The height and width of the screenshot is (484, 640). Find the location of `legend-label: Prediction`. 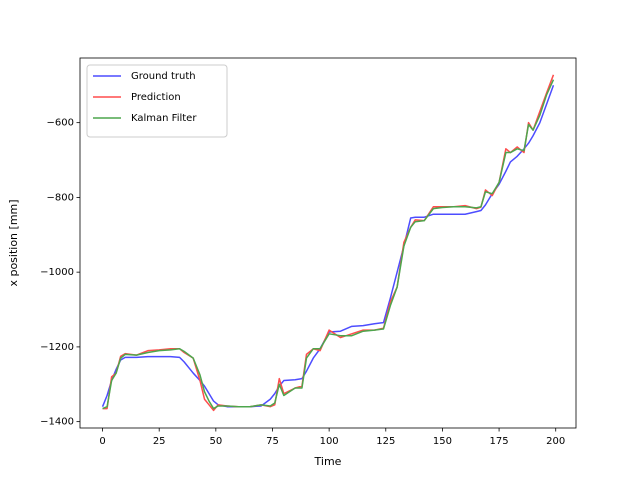

legend-label: Prediction is located at coordinates (156, 97).